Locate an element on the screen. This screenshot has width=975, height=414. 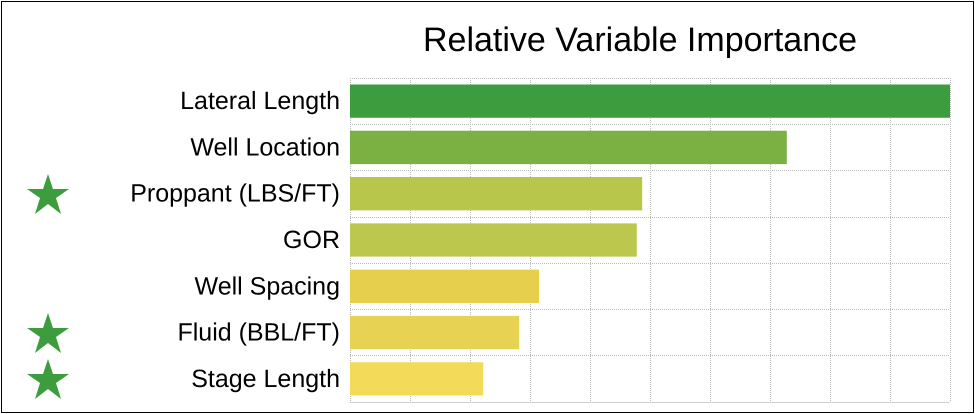
y-tick-label: Proppant (LBS/FT) is located at coordinates (235, 194).